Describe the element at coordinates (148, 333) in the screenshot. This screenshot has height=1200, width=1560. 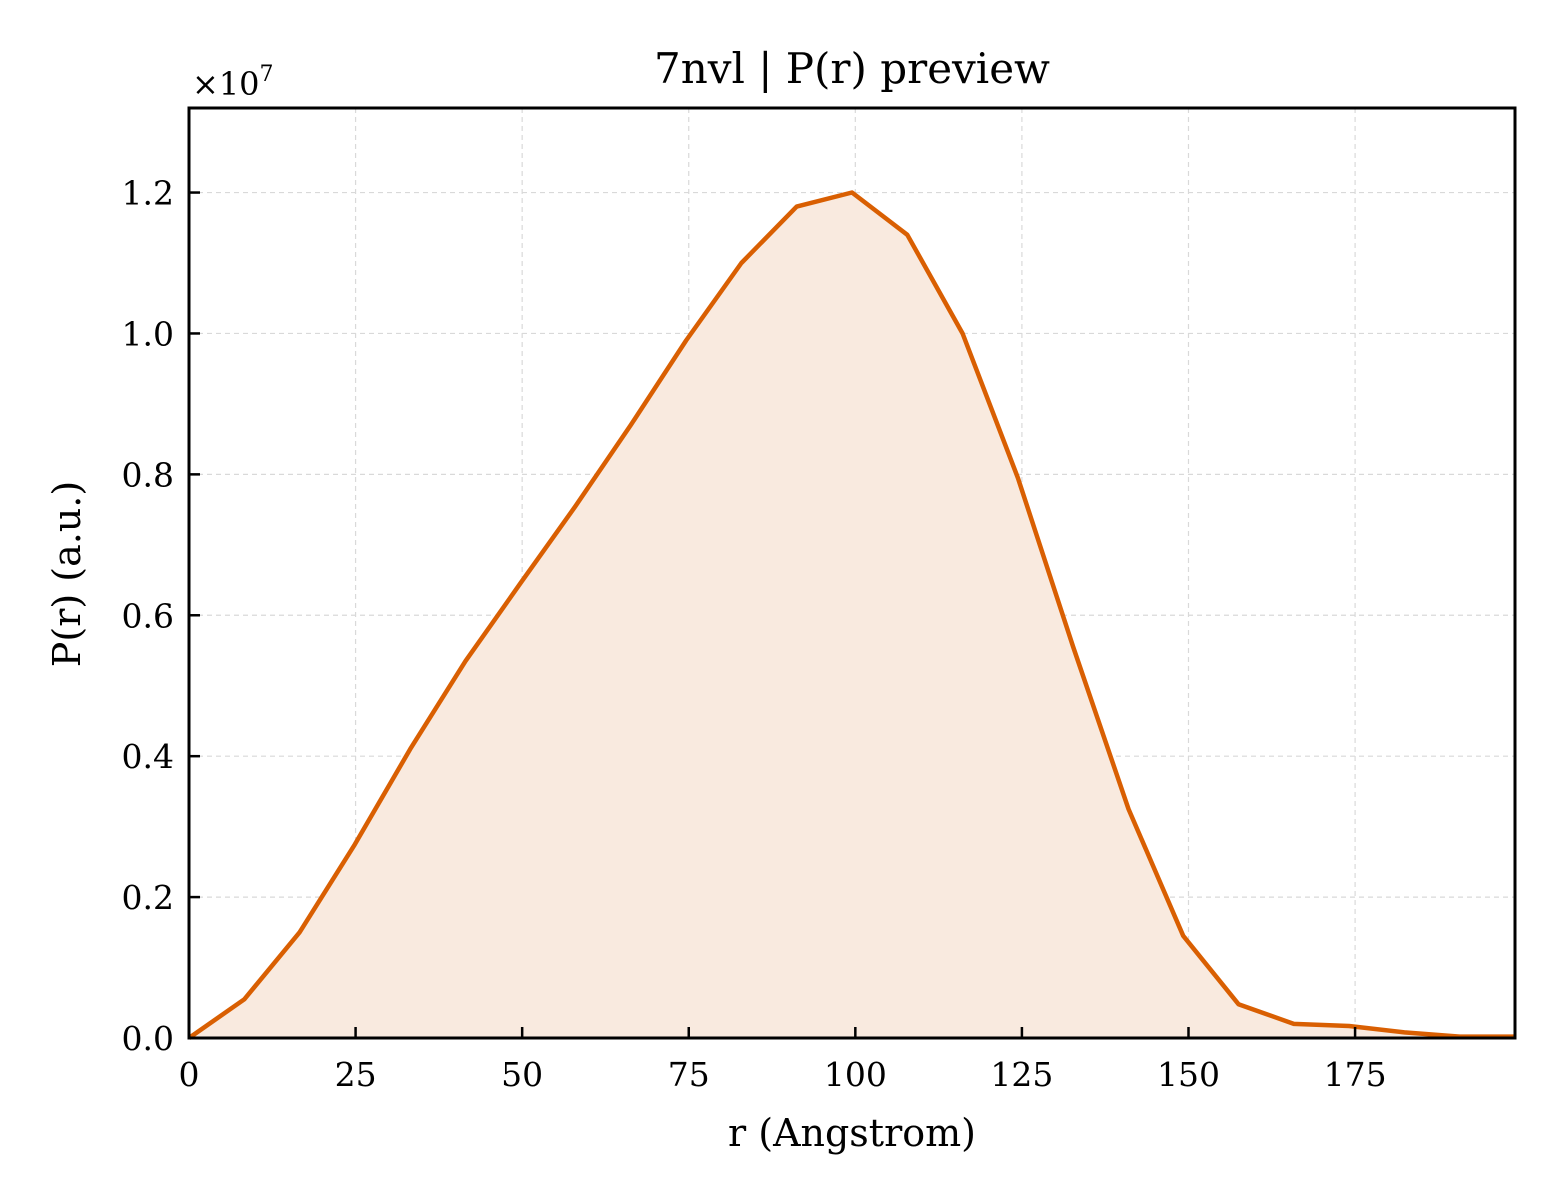
I see `y-tick-label: 1.0` at that location.